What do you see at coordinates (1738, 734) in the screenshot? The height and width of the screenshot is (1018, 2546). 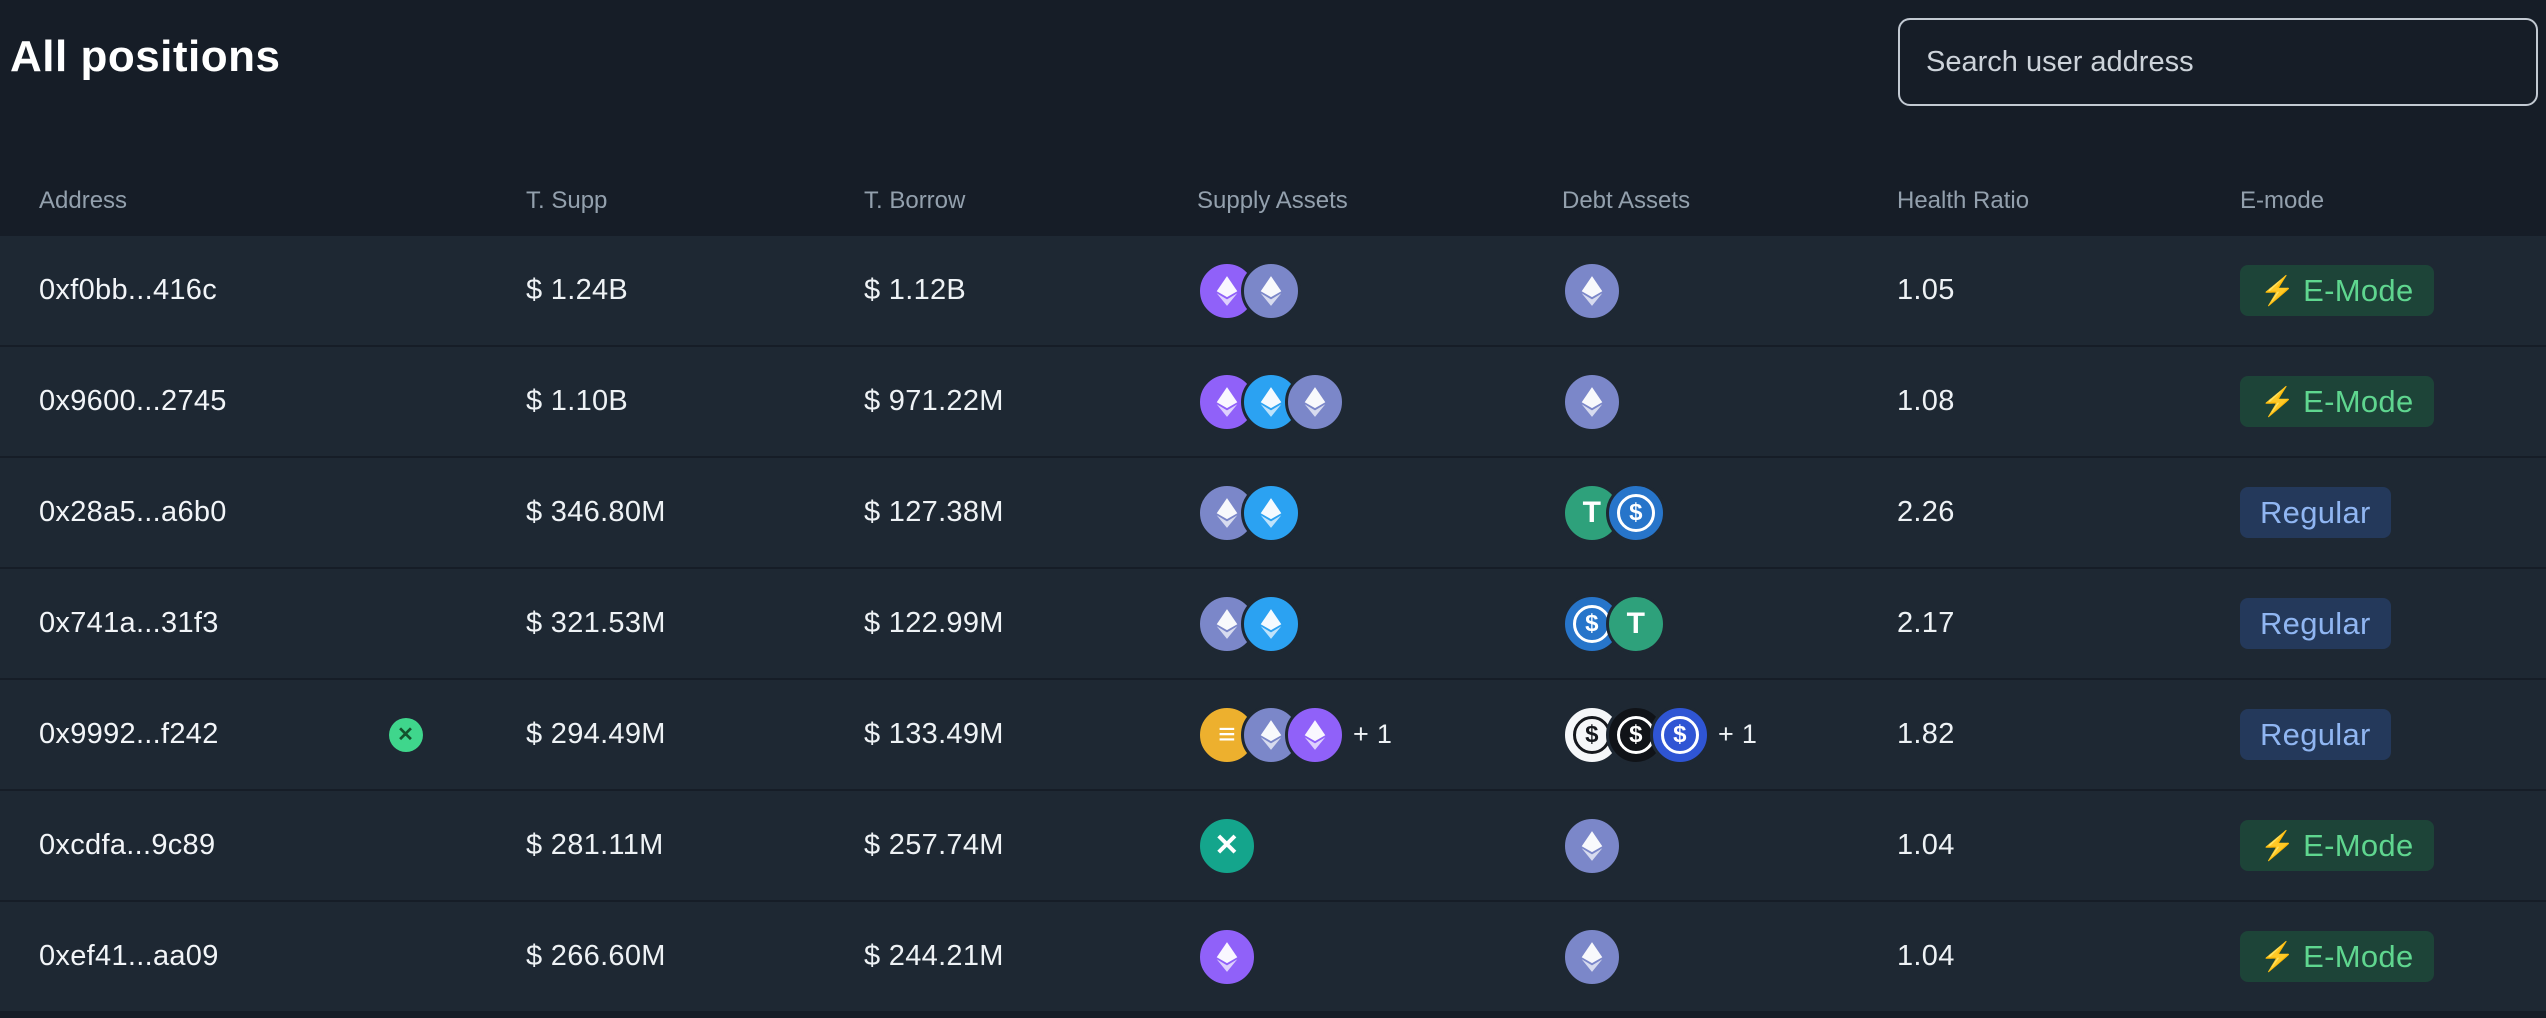 I see `debt-assets-overflow-count: + 1` at bounding box center [1738, 734].